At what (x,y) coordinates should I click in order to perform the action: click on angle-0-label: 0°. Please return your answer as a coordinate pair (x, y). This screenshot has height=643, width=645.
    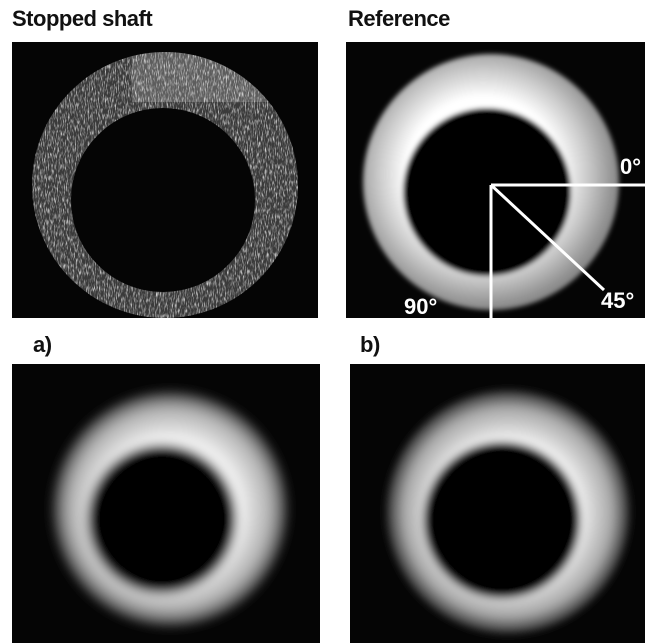
    Looking at the image, I should click on (630, 166).